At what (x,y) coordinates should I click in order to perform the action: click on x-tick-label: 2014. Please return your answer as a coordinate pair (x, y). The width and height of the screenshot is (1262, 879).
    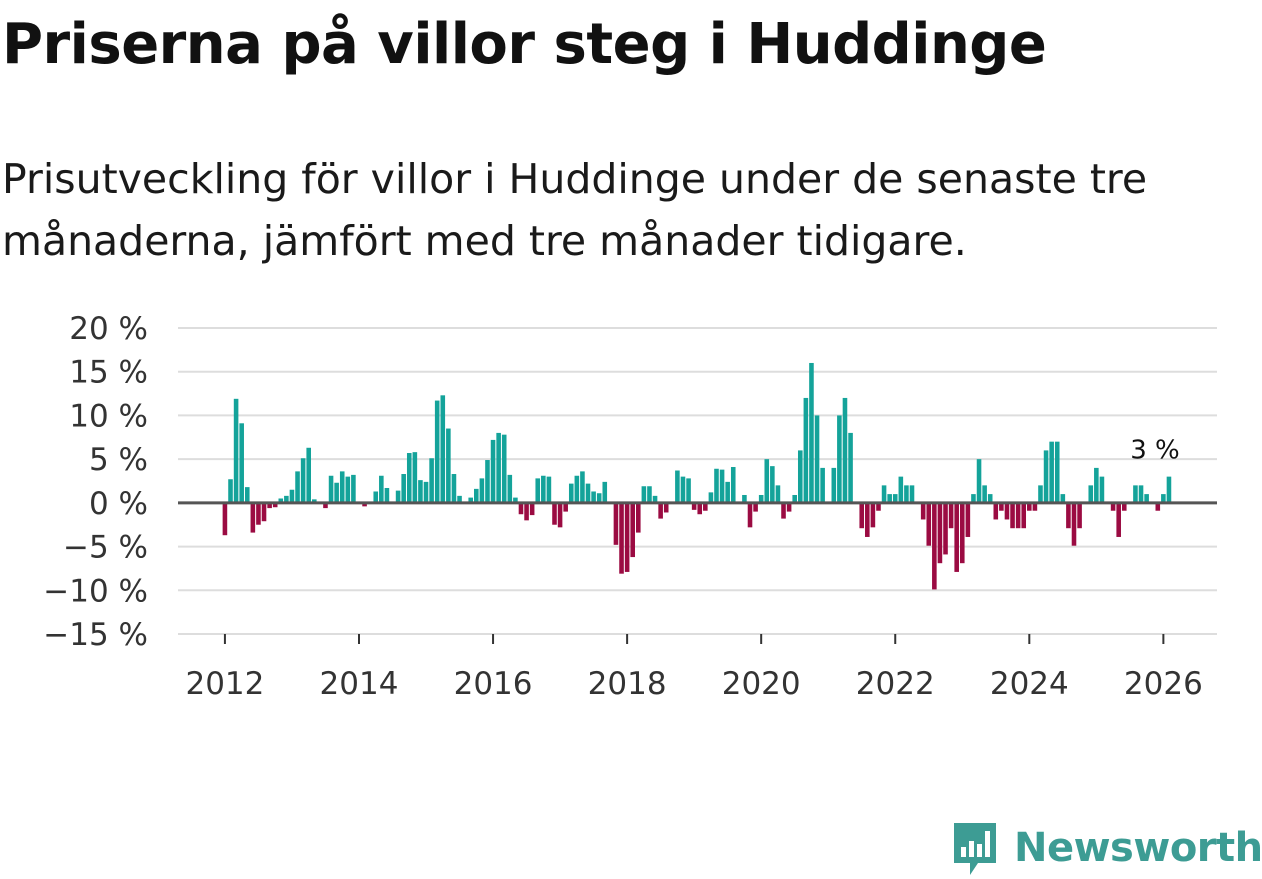
    Looking at the image, I should click on (359, 684).